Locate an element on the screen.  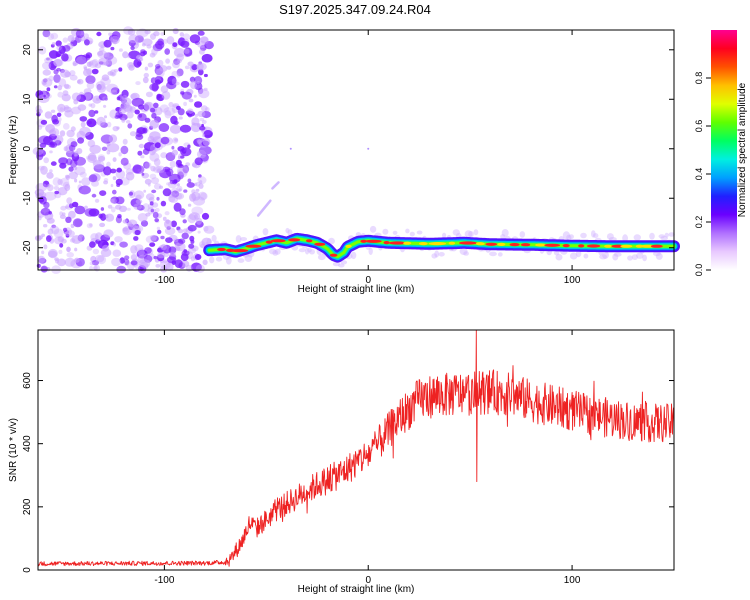
y-tick-label: -10 is located at coordinates (27, 198).